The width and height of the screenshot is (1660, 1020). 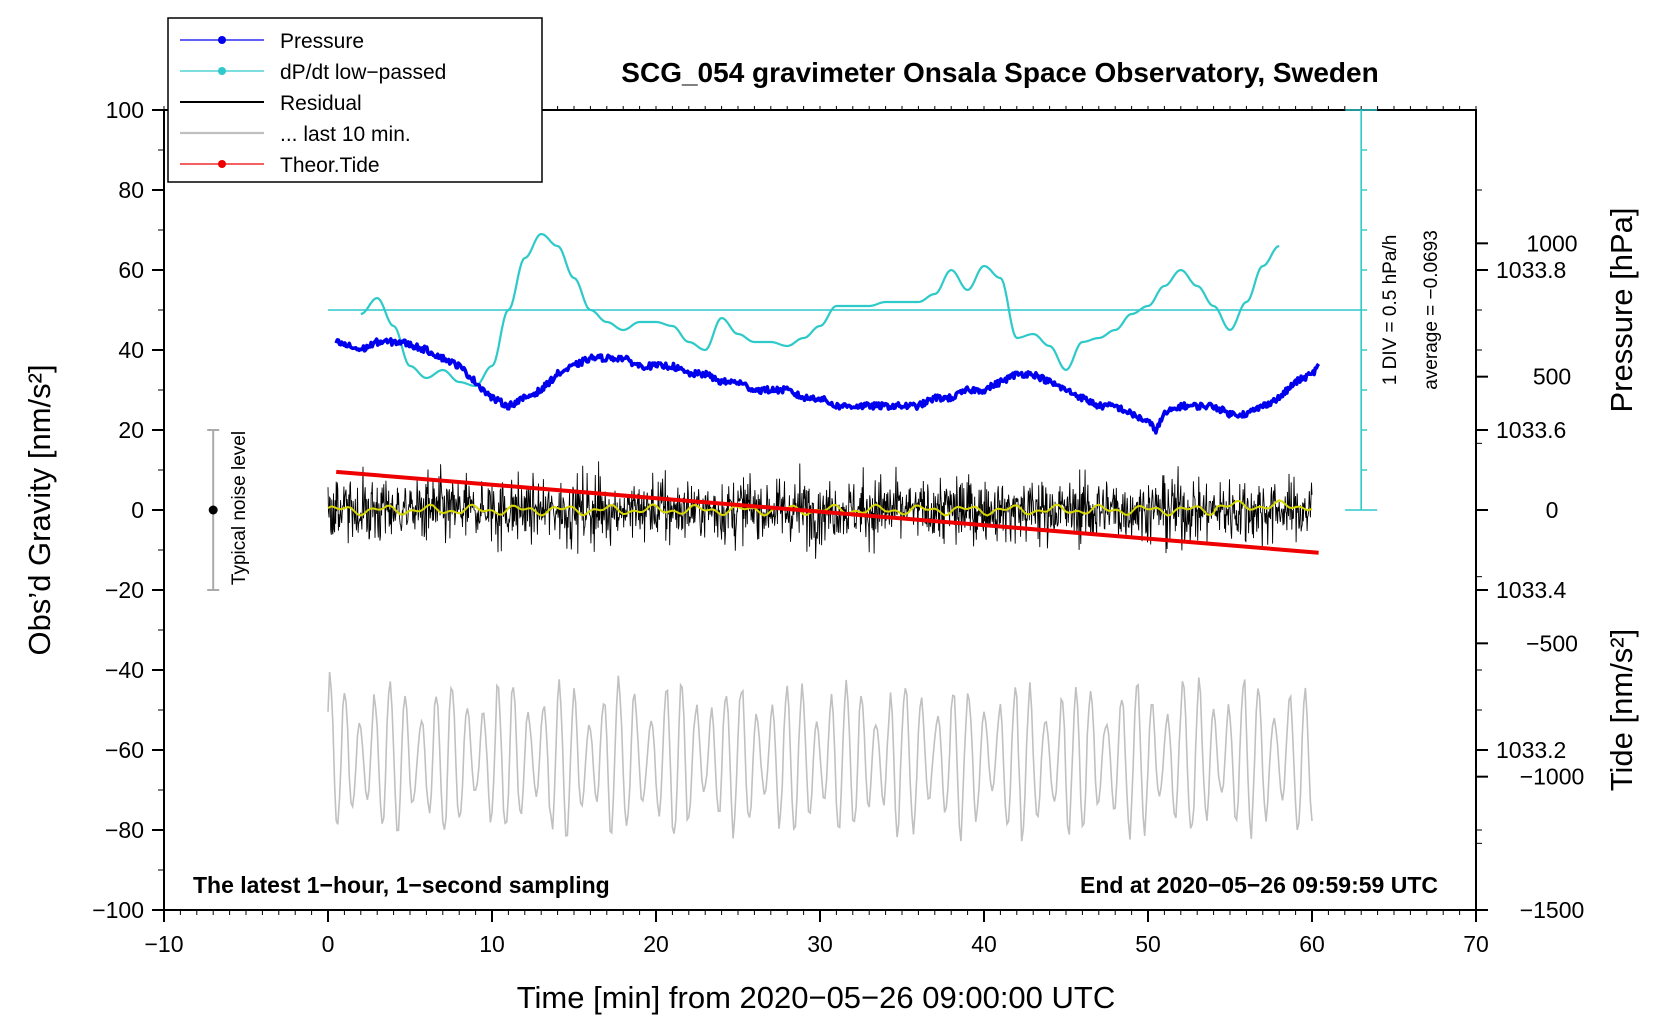 What do you see at coordinates (1531, 270) in the screenshot?
I see `pressure-tick-label: 1033.8` at bounding box center [1531, 270].